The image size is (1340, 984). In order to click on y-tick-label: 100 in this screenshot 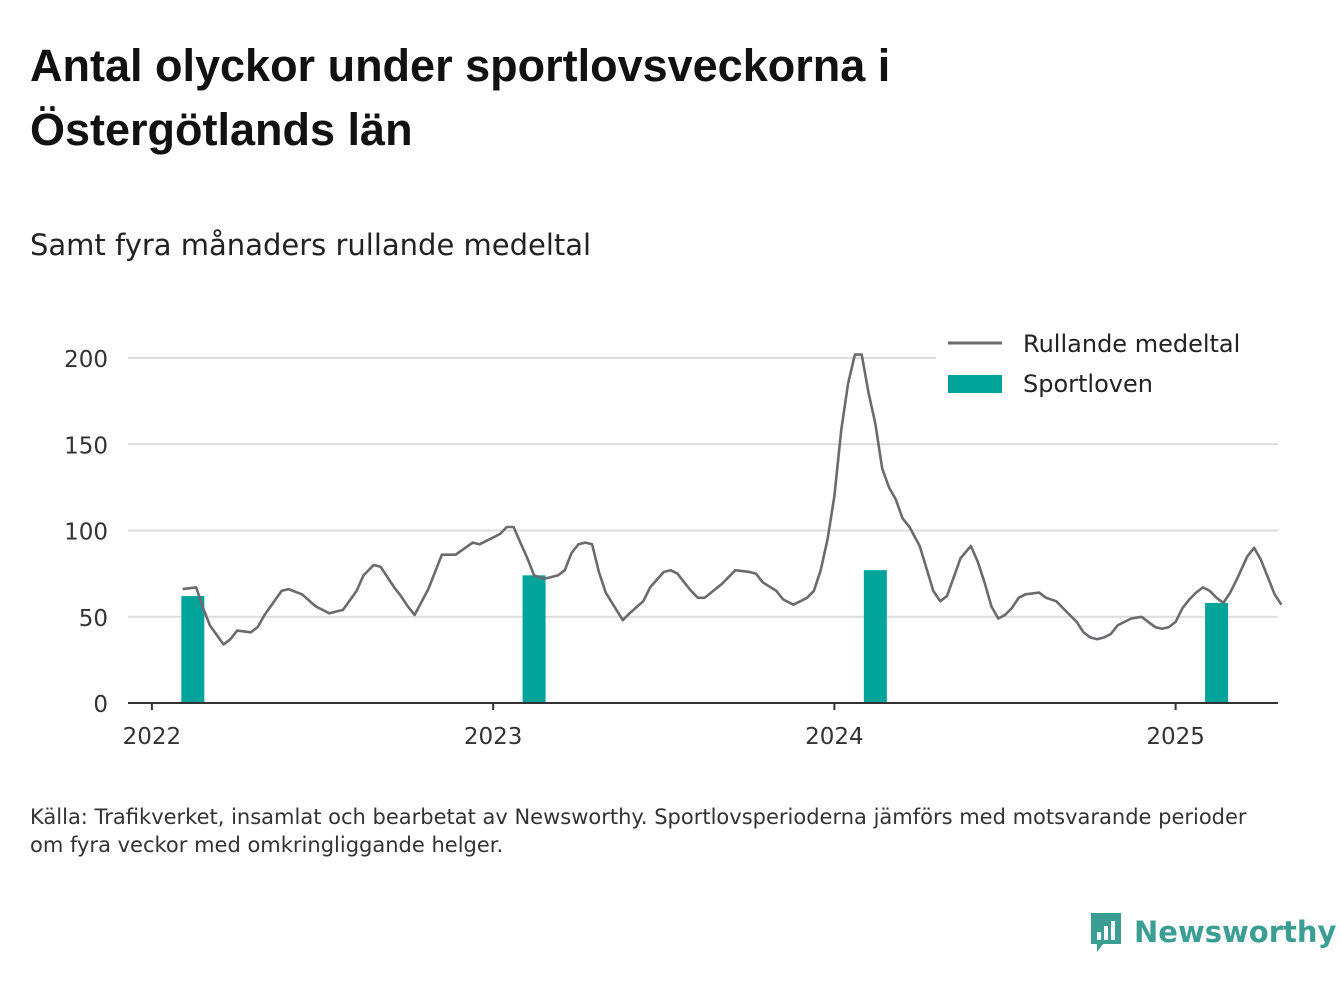, I will do `click(86, 533)`.